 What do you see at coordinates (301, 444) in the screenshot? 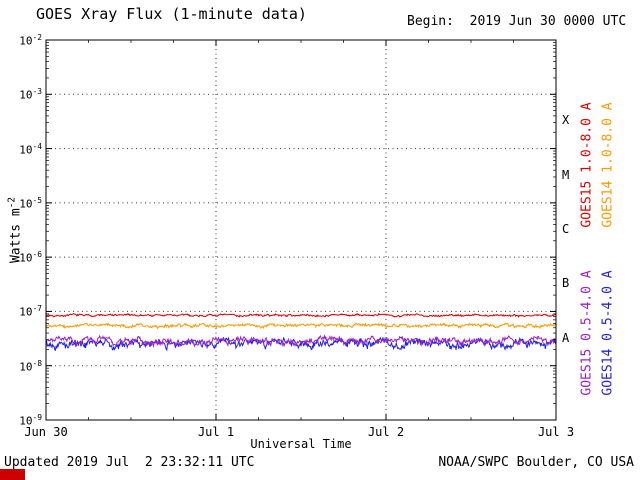
I see `x-axis-title: Universal Time` at bounding box center [301, 444].